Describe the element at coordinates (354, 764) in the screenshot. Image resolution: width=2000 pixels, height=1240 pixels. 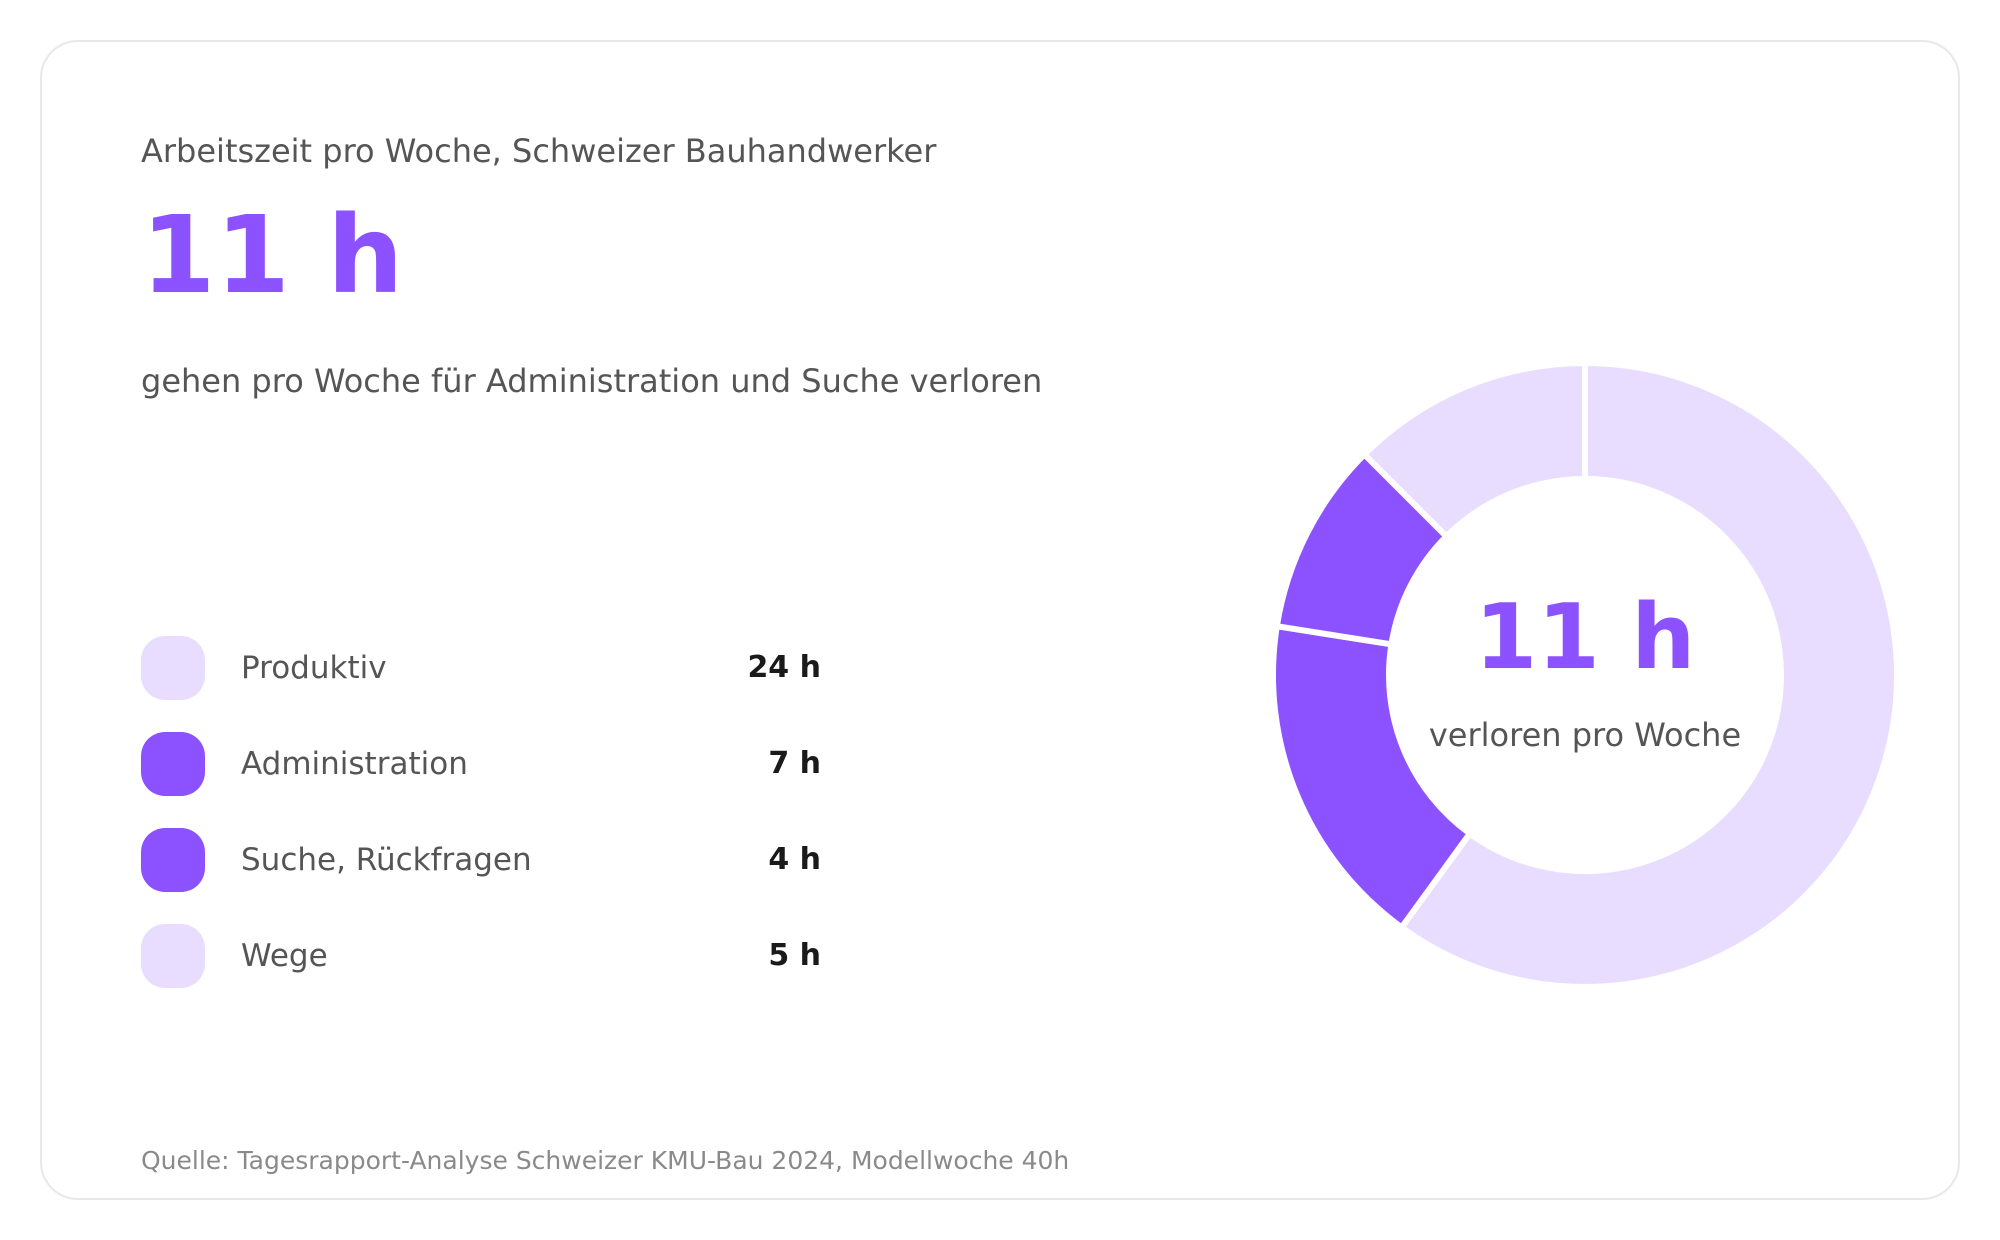
I see `legend-label: Administration` at that location.